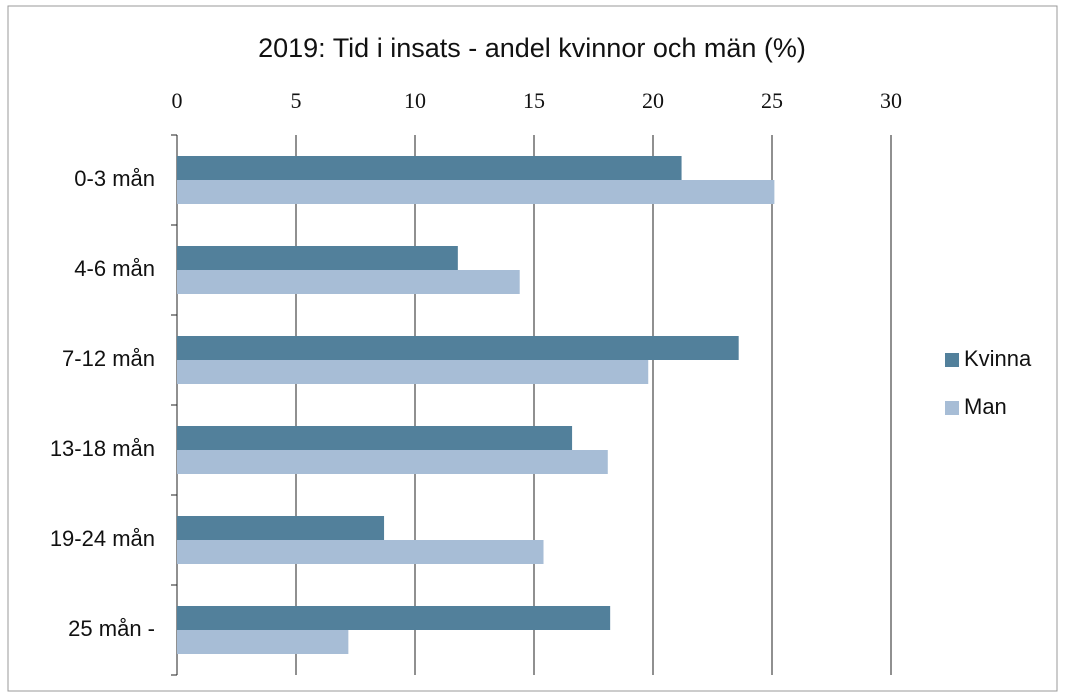 Image resolution: width=1065 pixels, height=697 pixels. I want to click on y-tick-label: 25 mån -, so click(111, 628).